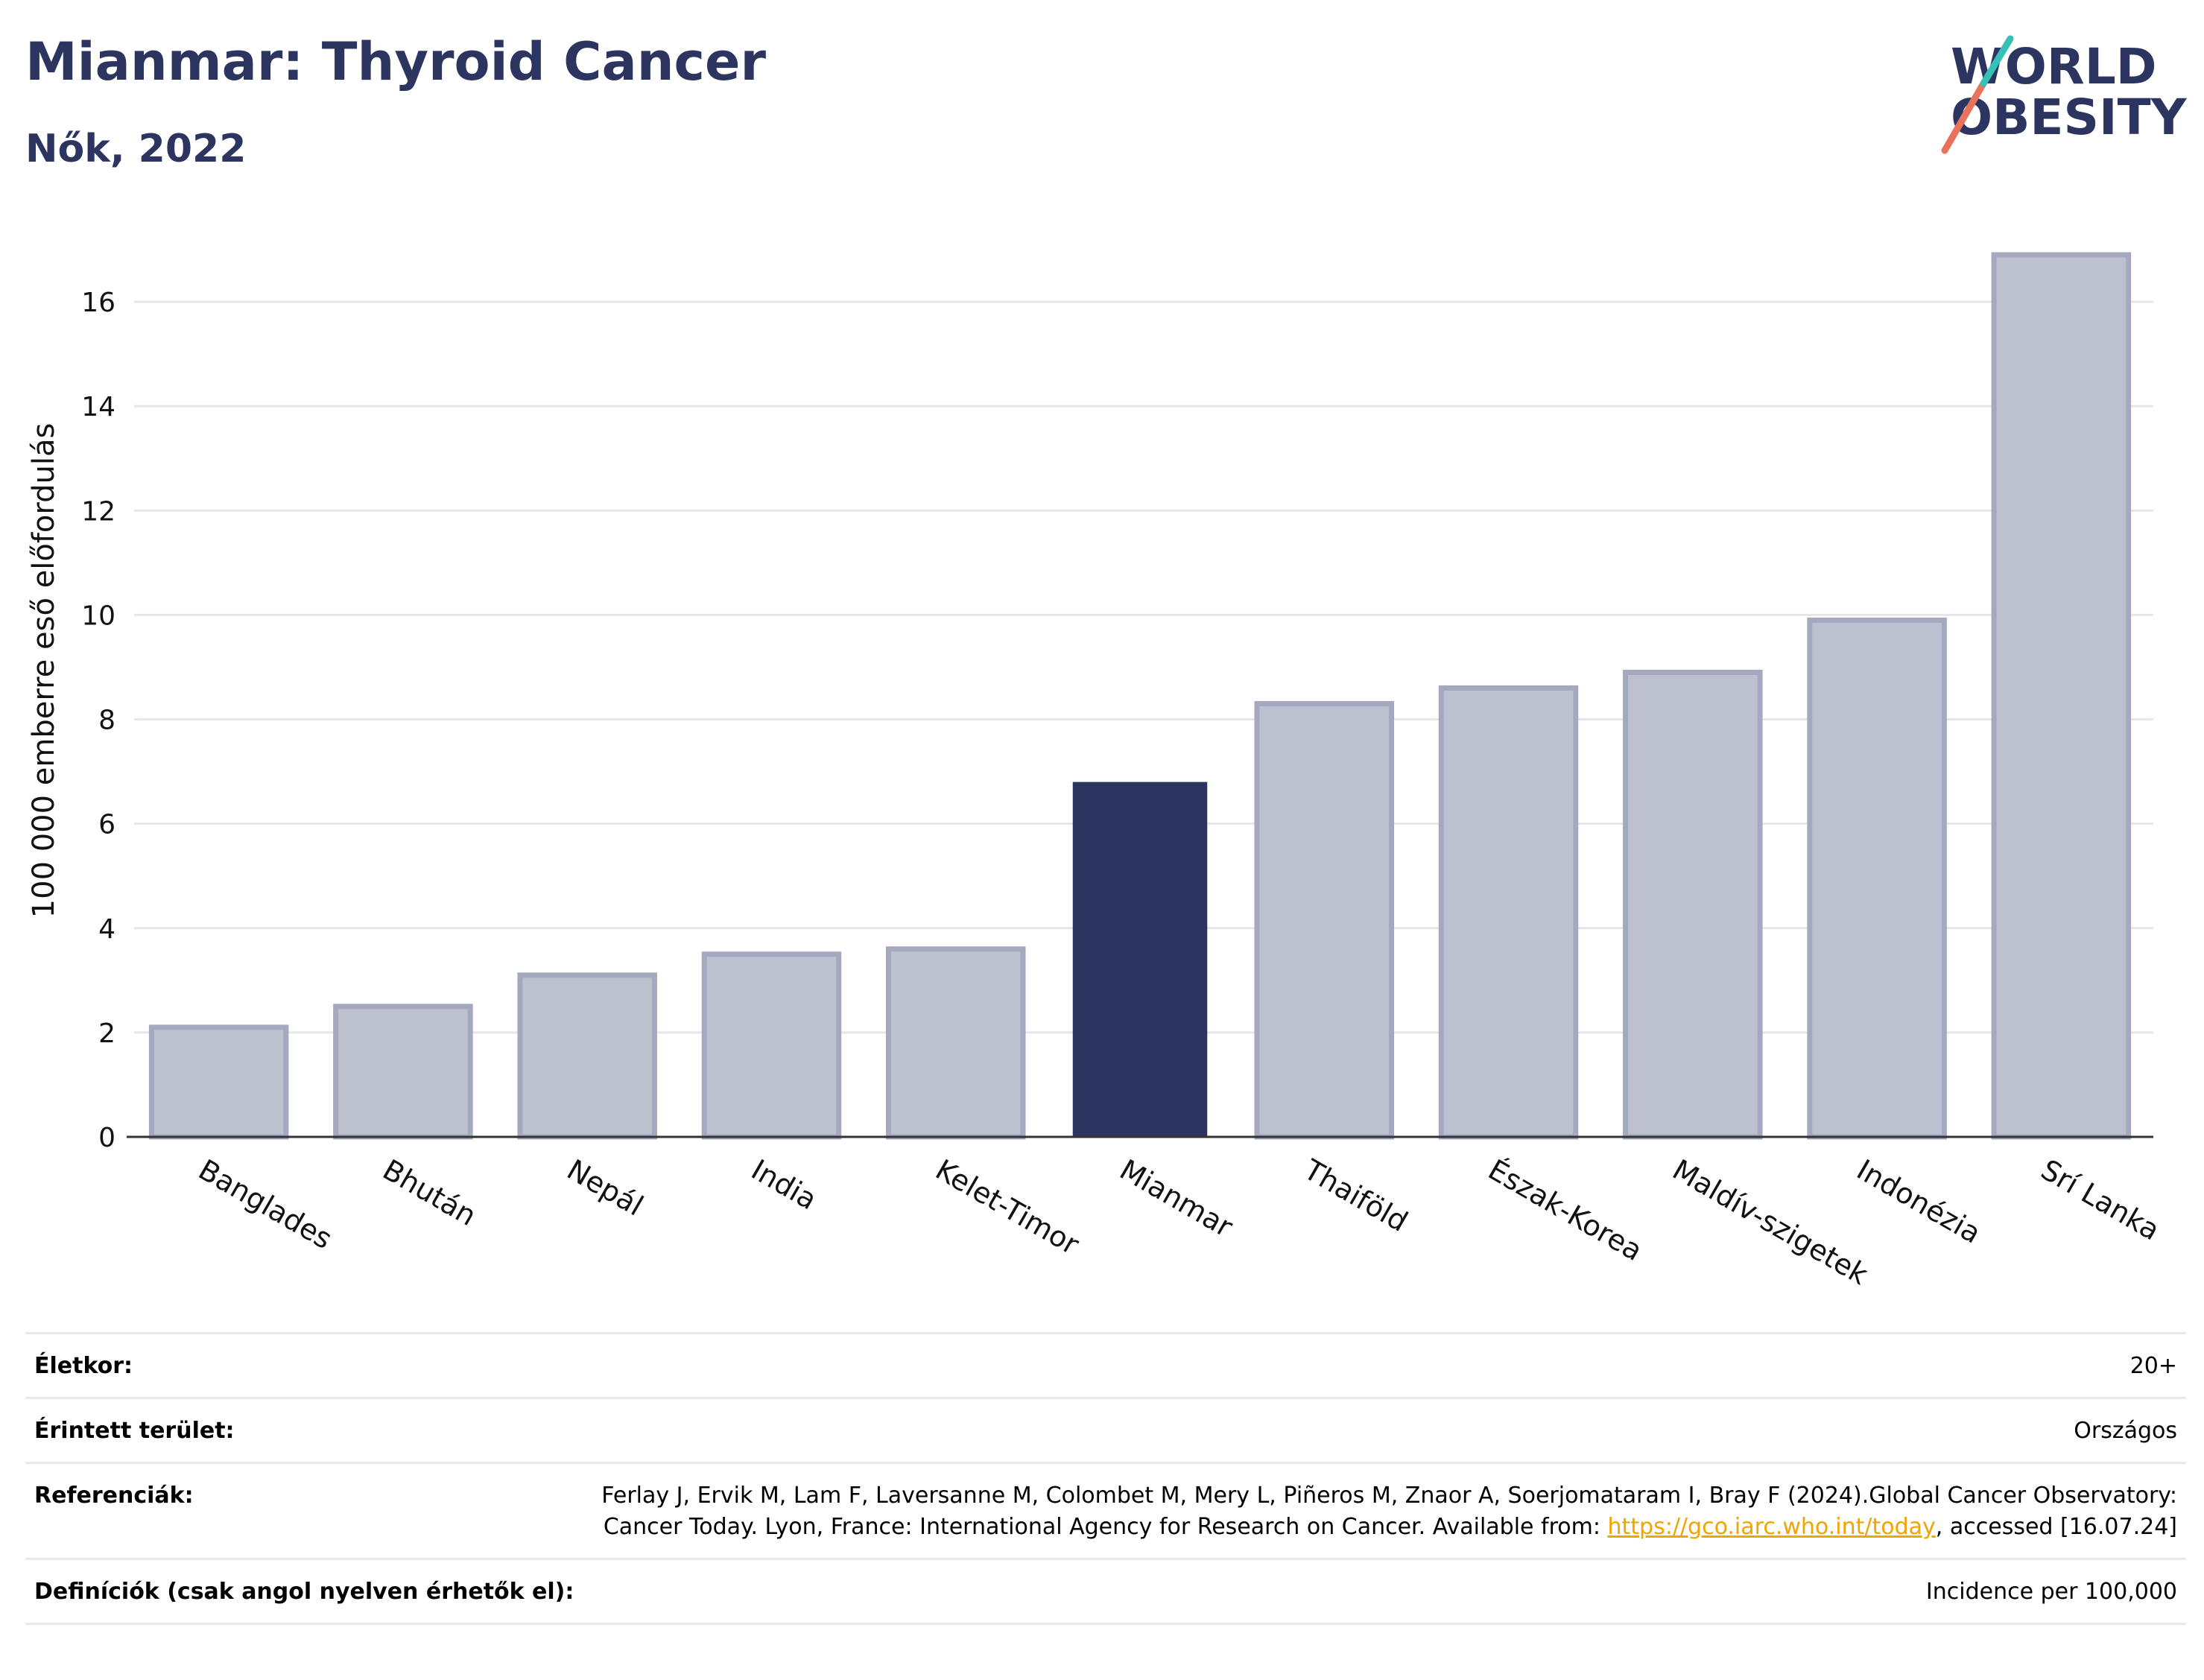 This screenshot has width=2204, height=1680. What do you see at coordinates (134, 1431) in the screenshot?
I see `area-label: Érintett terület:` at bounding box center [134, 1431].